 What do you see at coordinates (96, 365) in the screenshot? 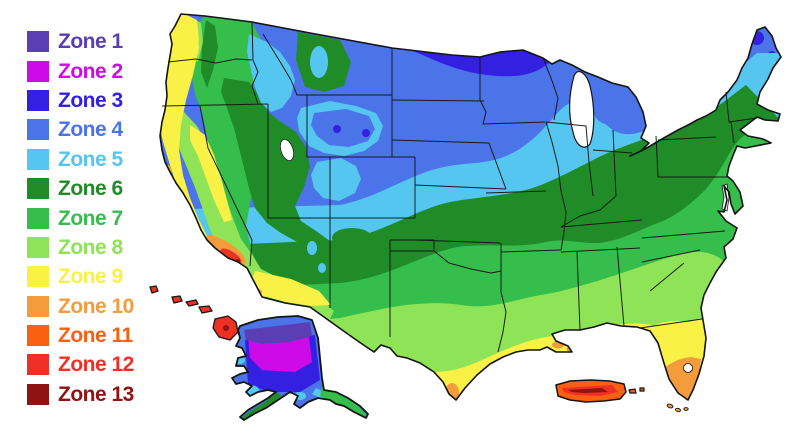
I see `zone12-label: Zone 12` at bounding box center [96, 365].